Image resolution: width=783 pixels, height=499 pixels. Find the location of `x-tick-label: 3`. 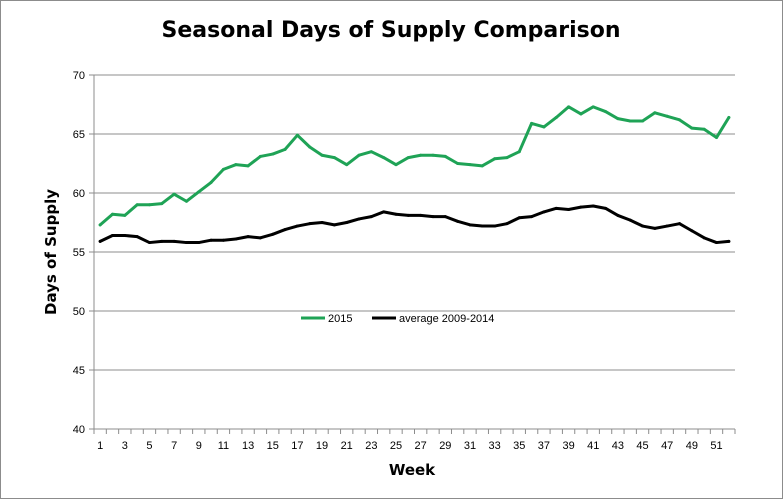

x-tick-label: 3 is located at coordinates (125, 446).